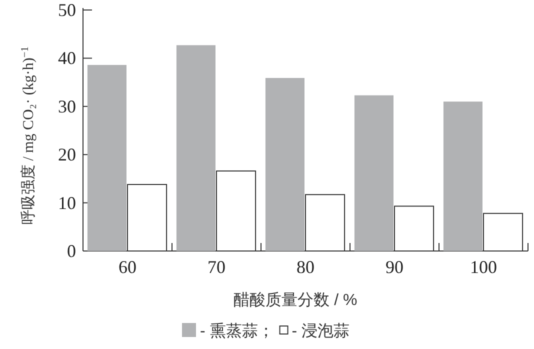 The image size is (534, 349). I want to click on y-tick-label: 30, so click(67, 106).